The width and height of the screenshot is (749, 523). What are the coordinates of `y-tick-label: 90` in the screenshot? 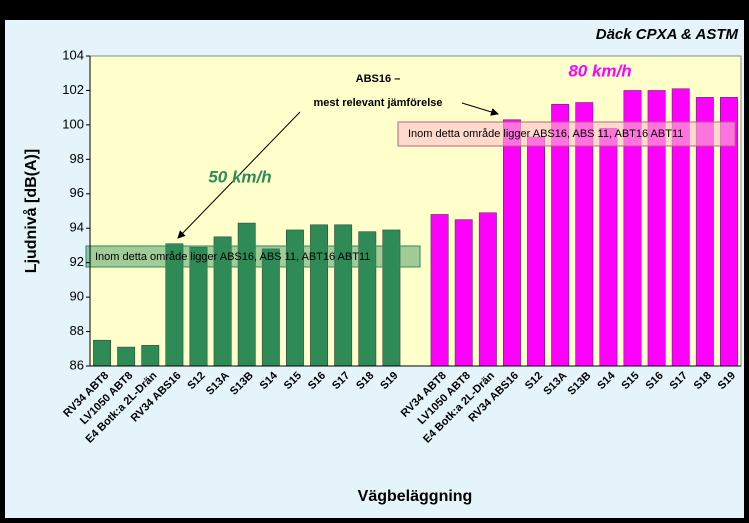 It's located at (77, 296).